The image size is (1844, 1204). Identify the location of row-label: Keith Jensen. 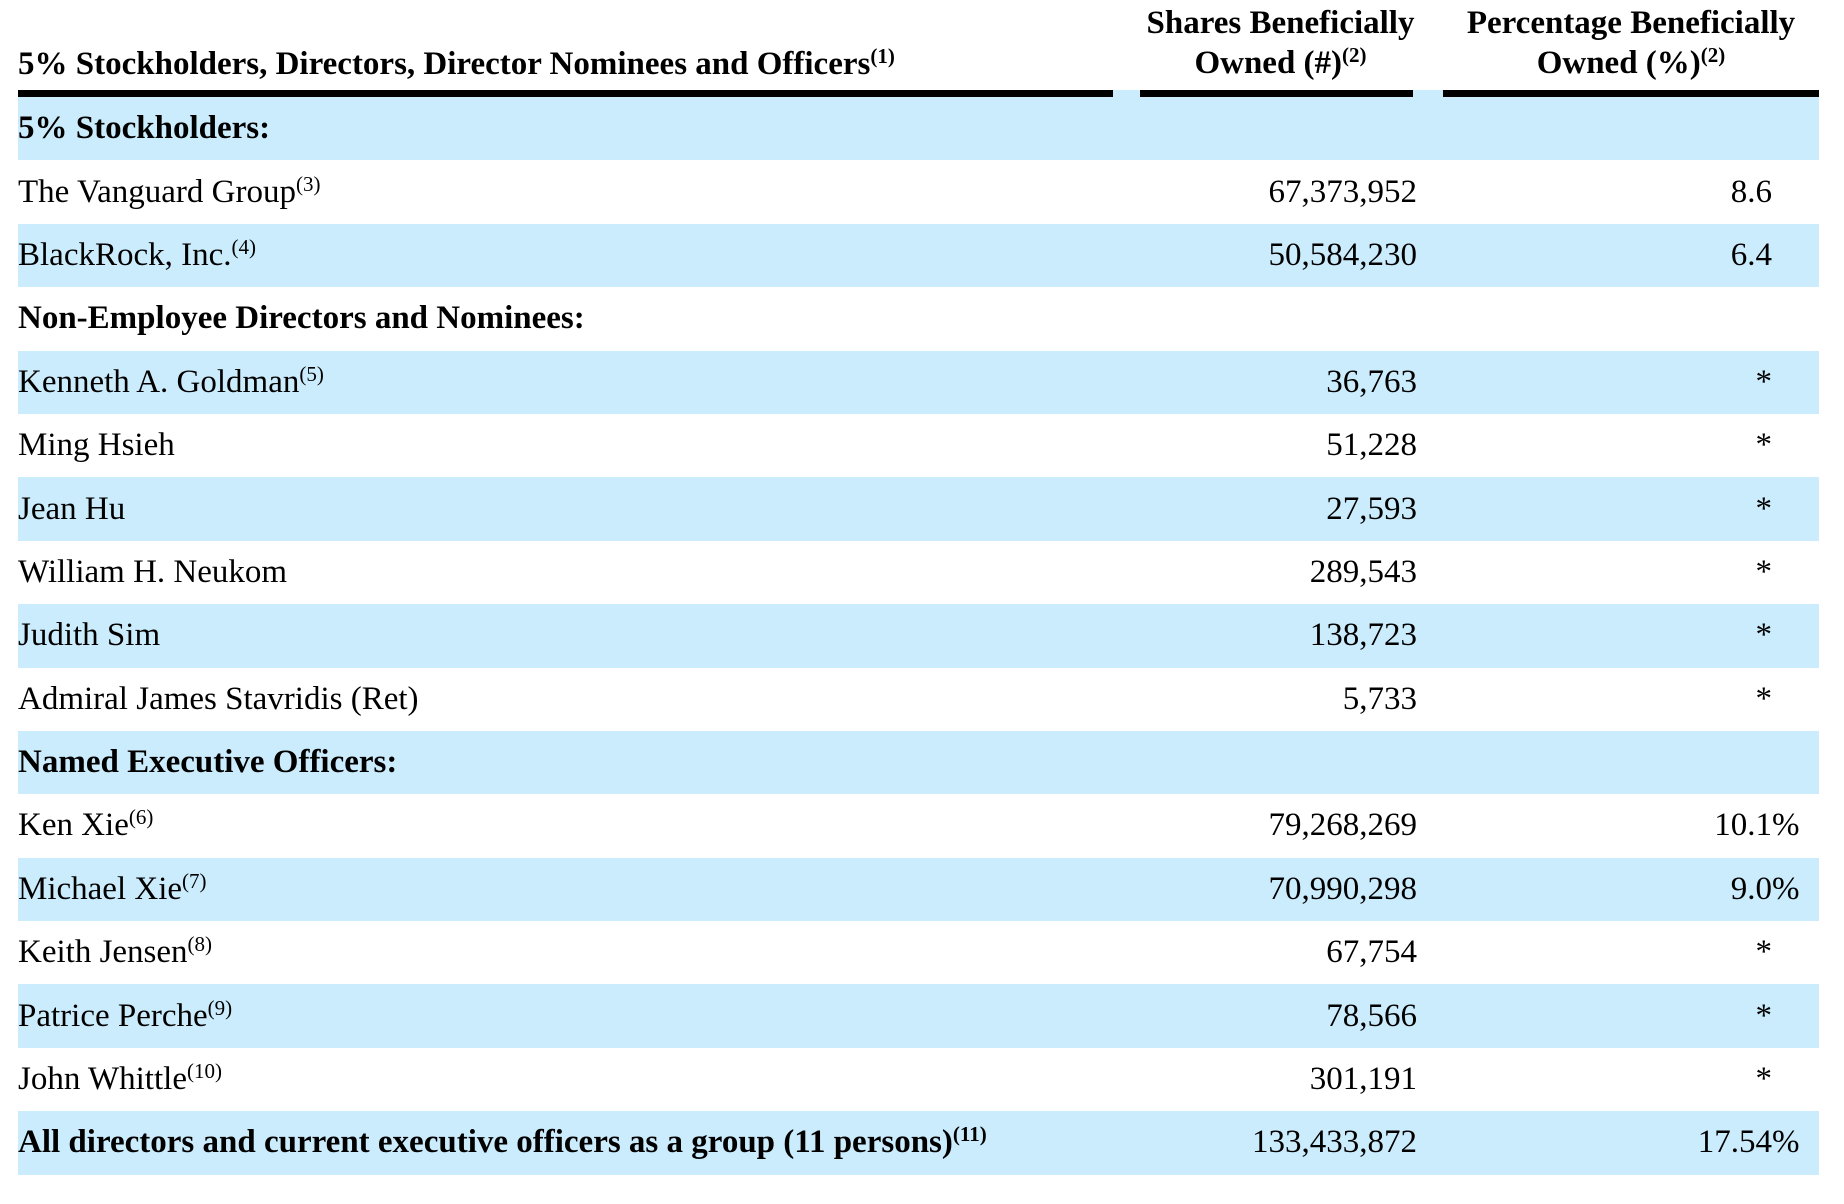
(103, 952).